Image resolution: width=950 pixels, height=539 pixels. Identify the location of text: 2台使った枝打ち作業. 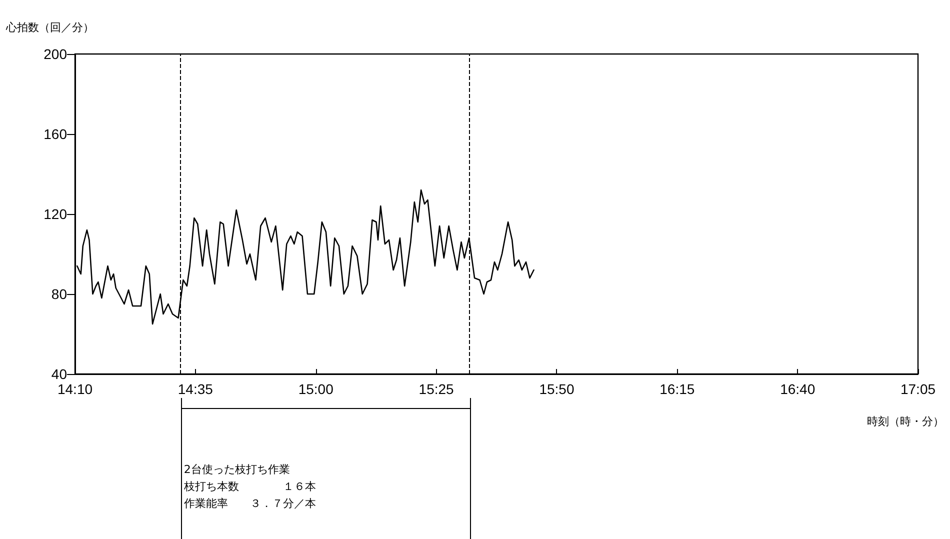
(237, 470).